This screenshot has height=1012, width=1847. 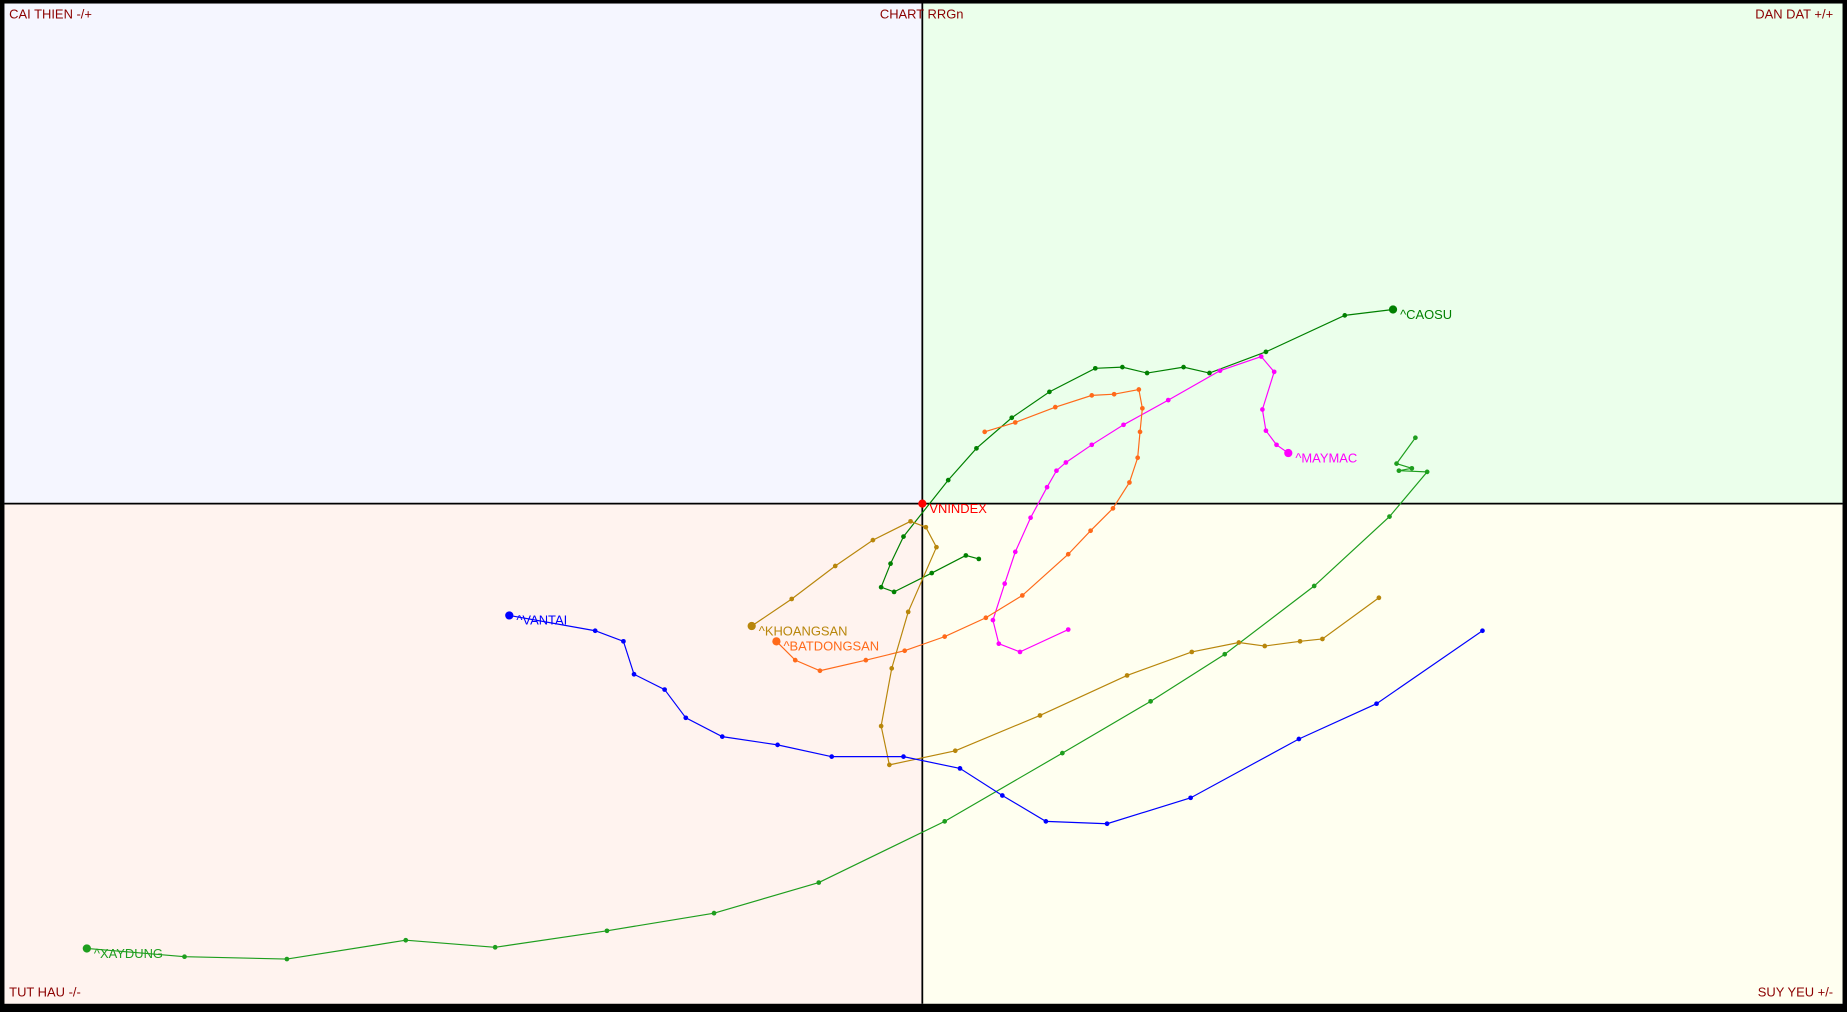 What do you see at coordinates (958, 508) in the screenshot?
I see `series-label: VNINDEX` at bounding box center [958, 508].